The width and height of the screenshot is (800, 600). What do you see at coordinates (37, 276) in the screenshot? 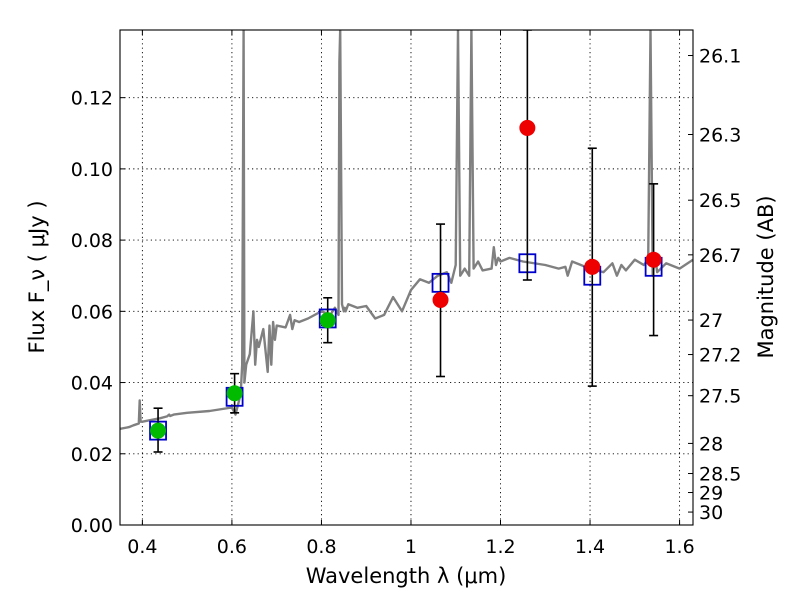
I see `y-axis-title: Flux F_ν ( μJy )` at bounding box center [37, 276].